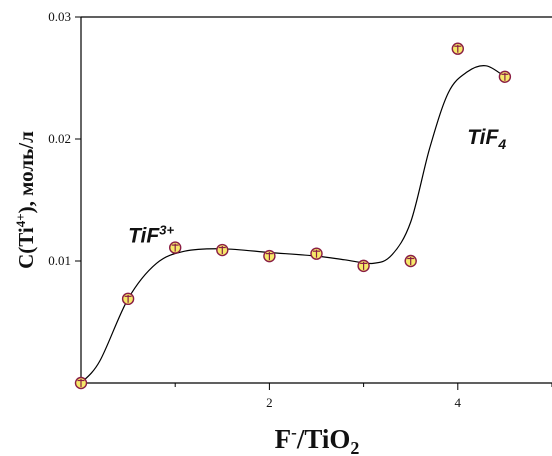 This screenshot has width=552, height=456. What do you see at coordinates (59, 16) in the screenshot?
I see `y-tick-label: 0.03` at bounding box center [59, 16].